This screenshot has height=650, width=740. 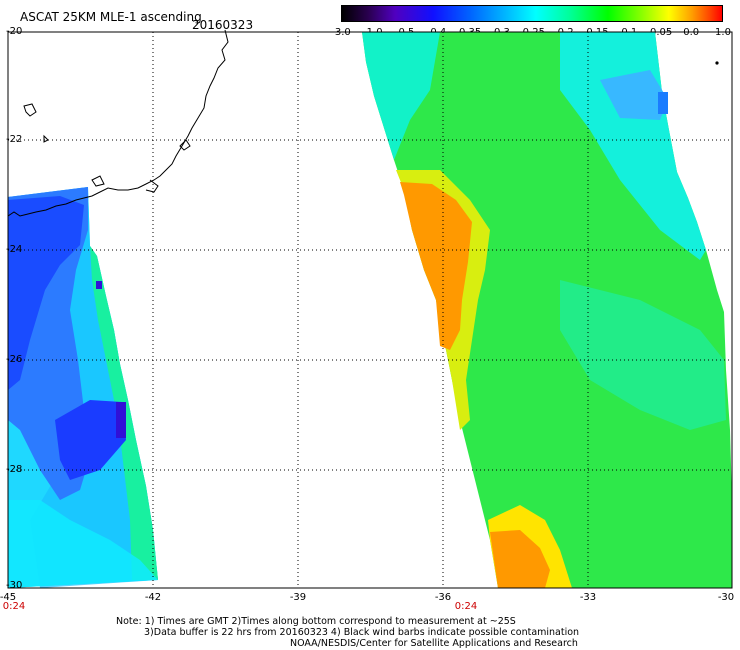 I want to click on coastline-brazil, so click(x=118, y=123).